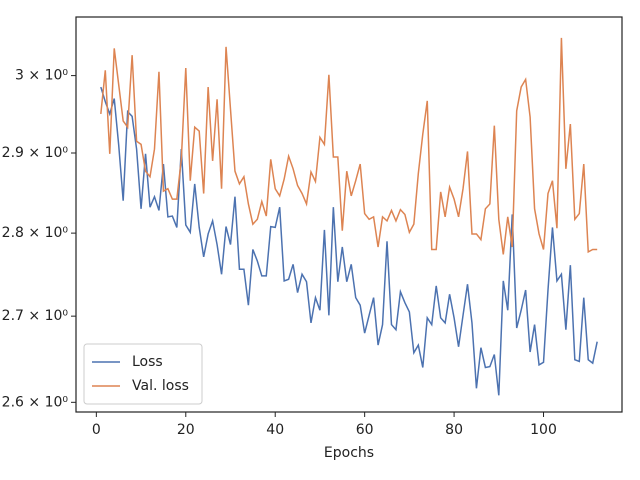  I want to click on x-tick-label: 0, so click(96, 430).